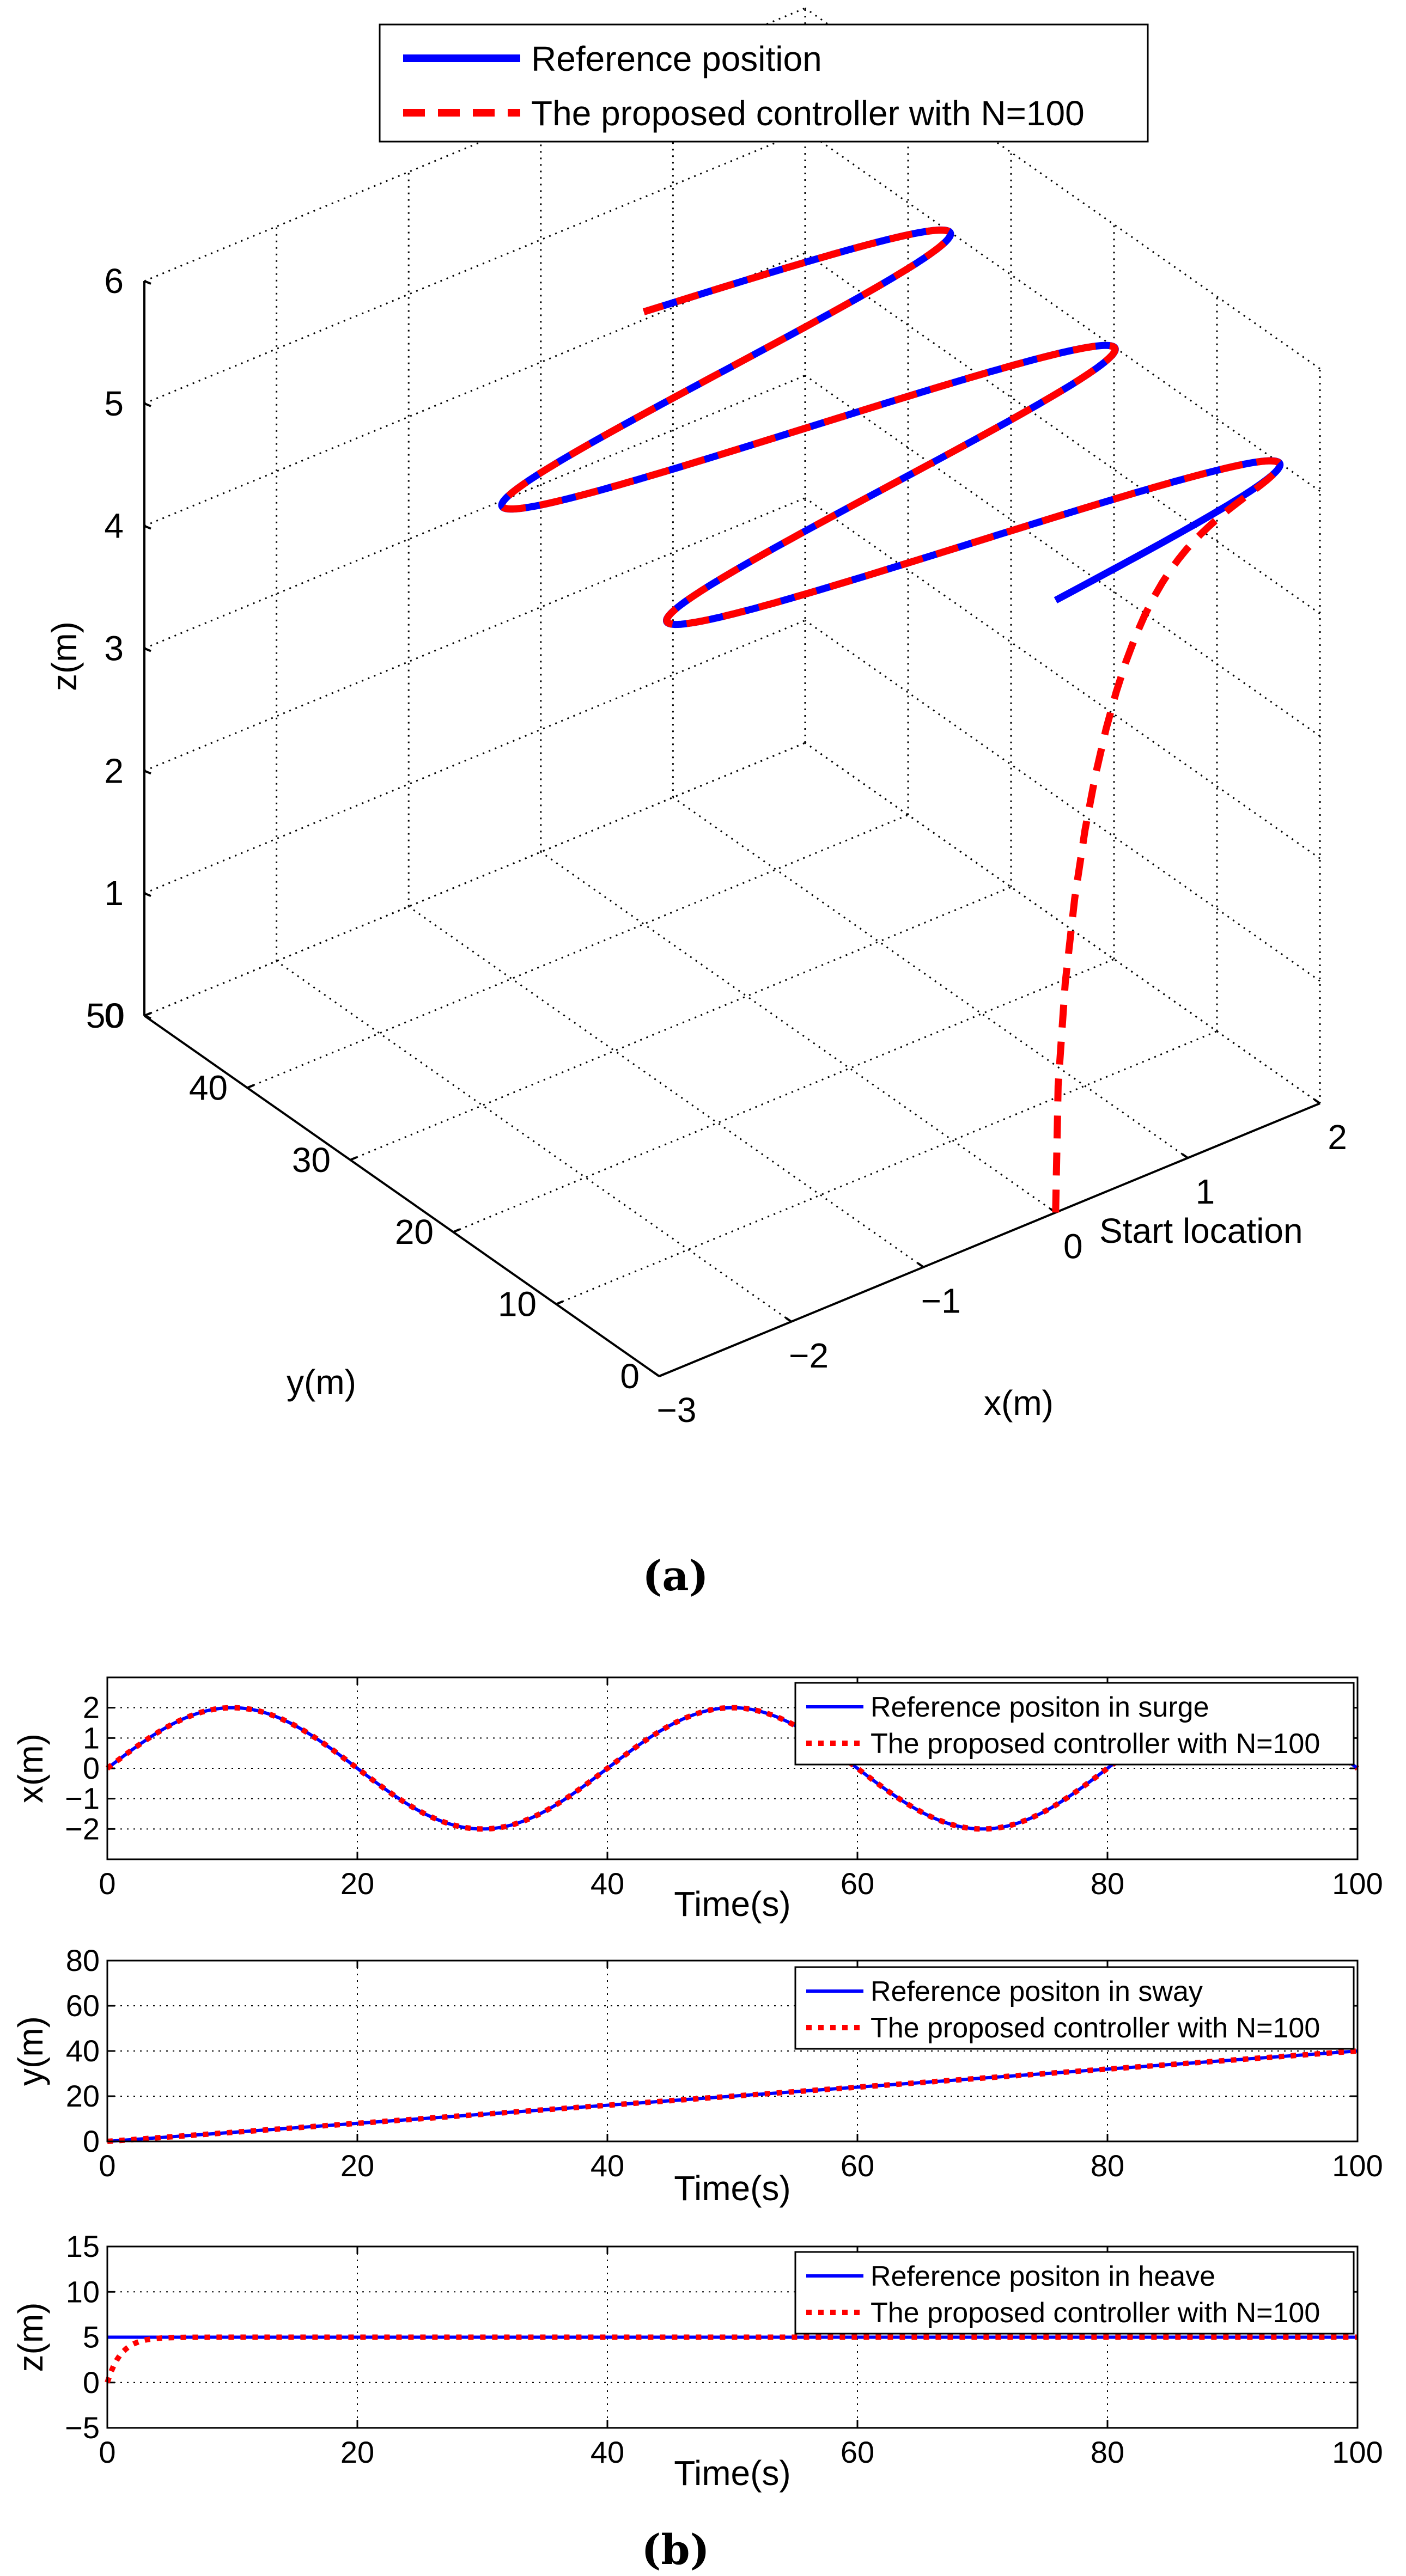 The height and width of the screenshot is (2576, 1406). I want to click on x-axis-line, so click(990, 1239).